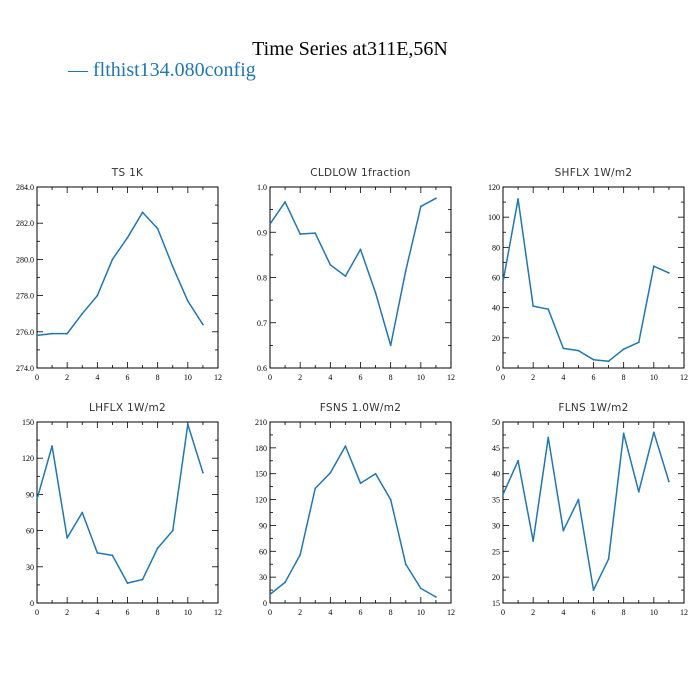  Describe the element at coordinates (25, 223) in the screenshot. I see `y-tick-label: 282.0` at that location.